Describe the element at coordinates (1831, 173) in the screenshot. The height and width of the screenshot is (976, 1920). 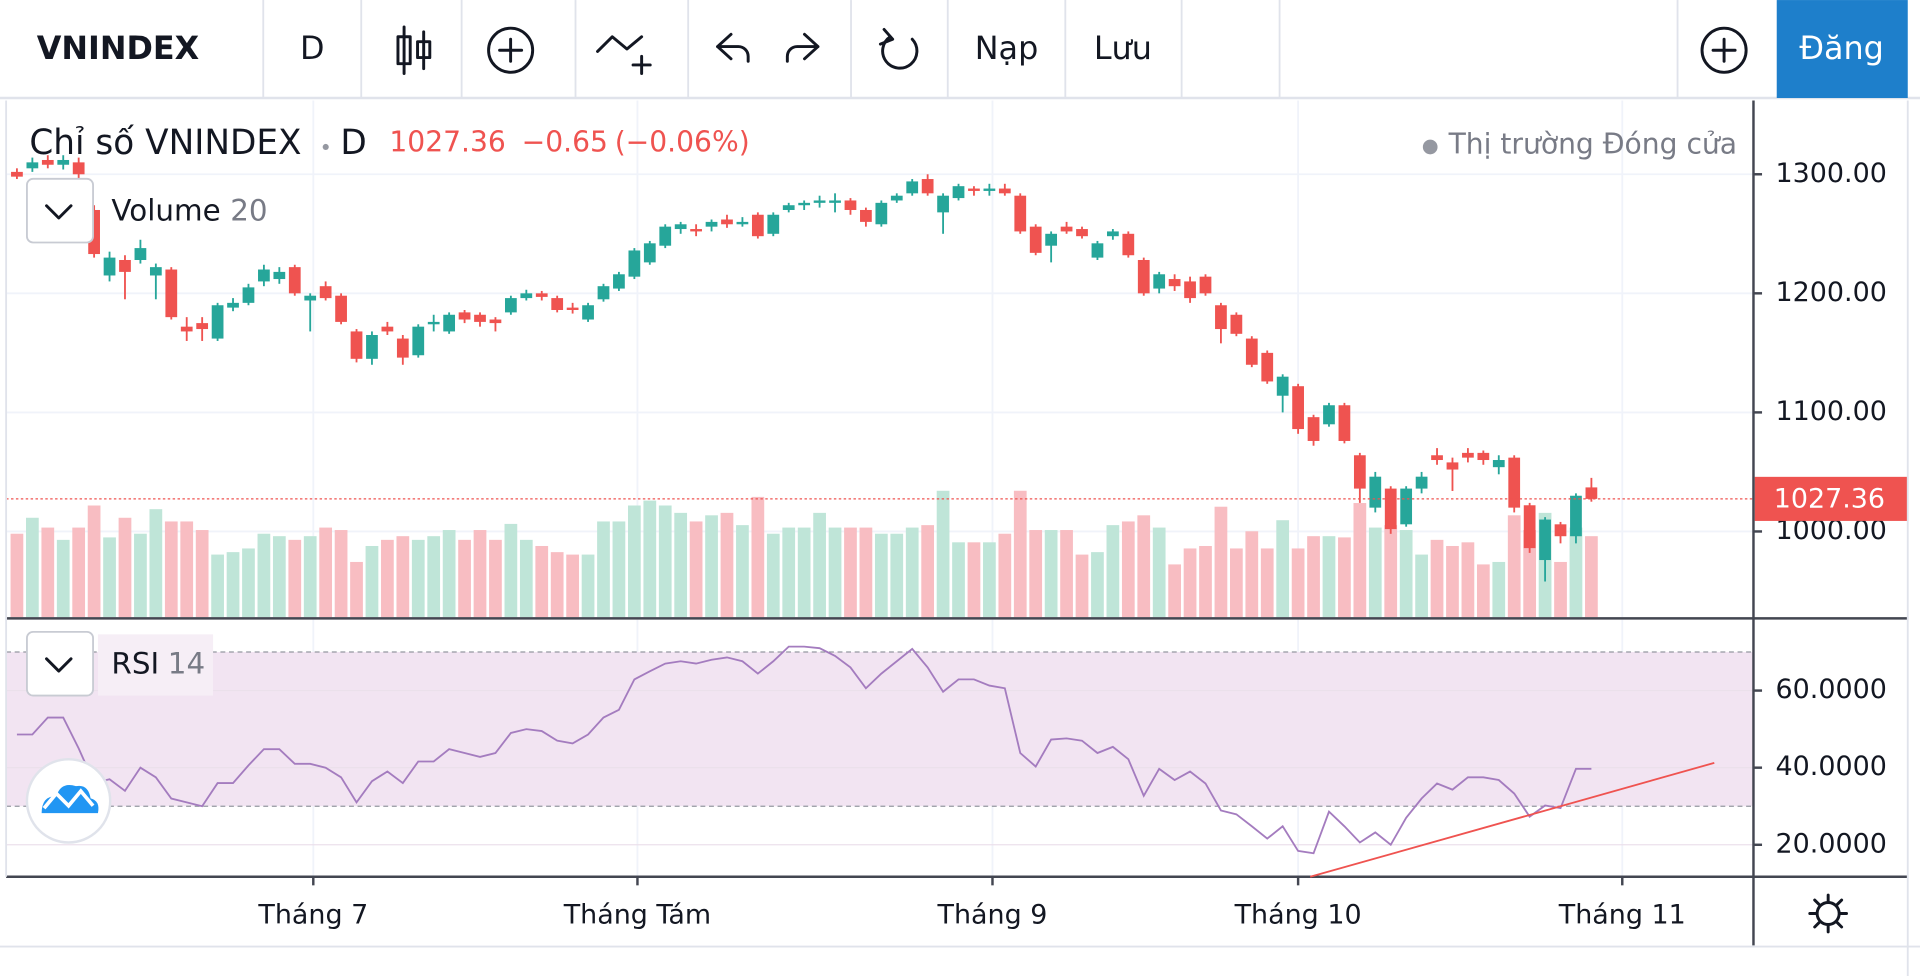
I see `y-tick-label: 1300.00` at that location.